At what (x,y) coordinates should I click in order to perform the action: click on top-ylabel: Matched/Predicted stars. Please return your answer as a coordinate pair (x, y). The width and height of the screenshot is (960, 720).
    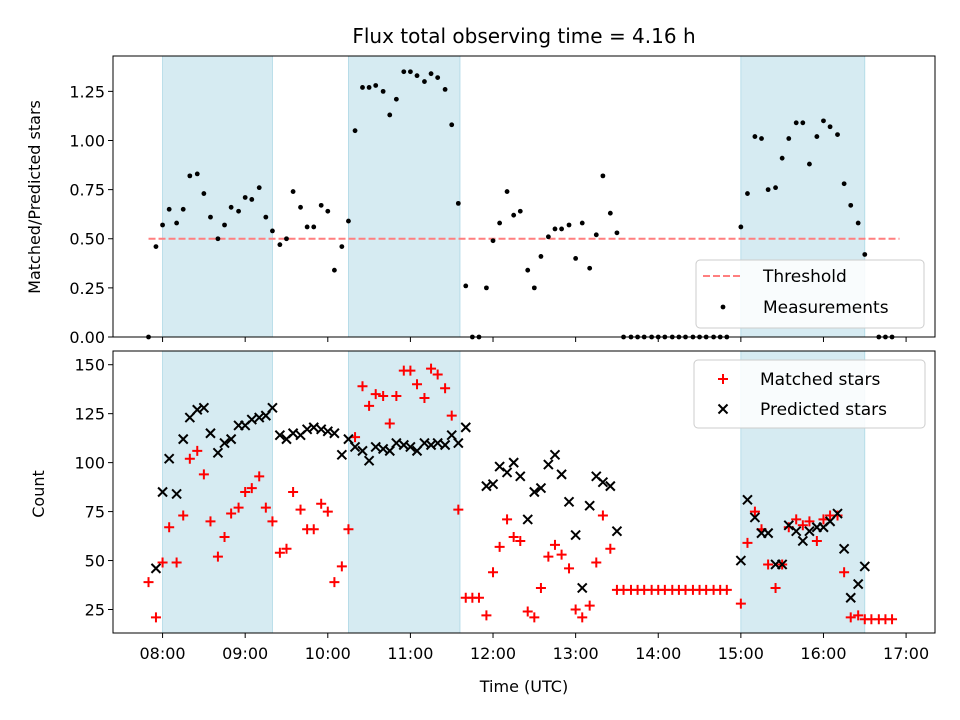
    Looking at the image, I should click on (34, 197).